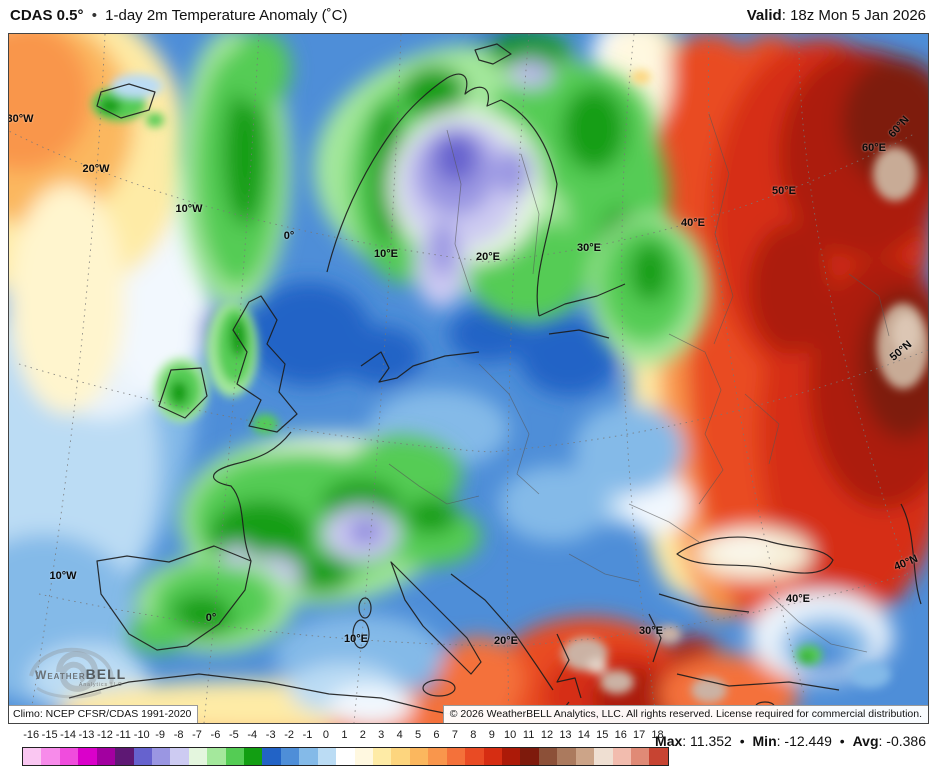 The image size is (935, 768). What do you see at coordinates (528, 735) in the screenshot?
I see `colorbar-tick: 11` at bounding box center [528, 735].